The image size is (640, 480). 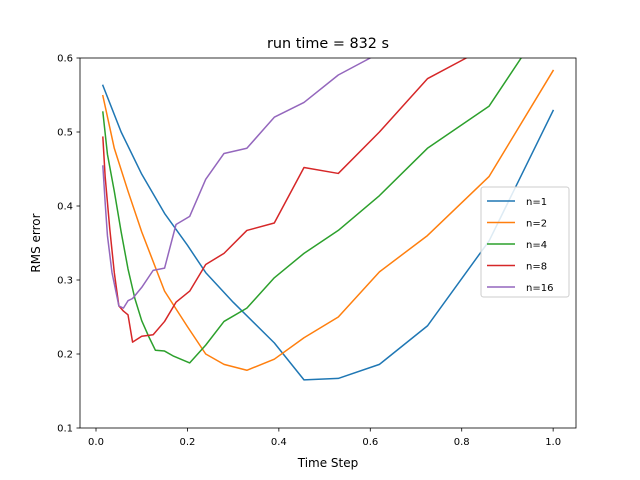 I want to click on y-tick-label: 0.3, so click(x=65, y=281).